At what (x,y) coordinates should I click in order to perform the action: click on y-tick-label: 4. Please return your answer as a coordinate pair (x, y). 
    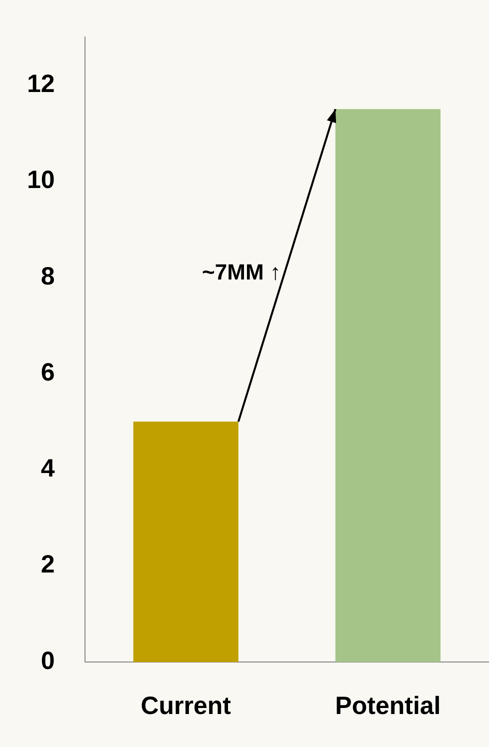
    Looking at the image, I should click on (47, 468).